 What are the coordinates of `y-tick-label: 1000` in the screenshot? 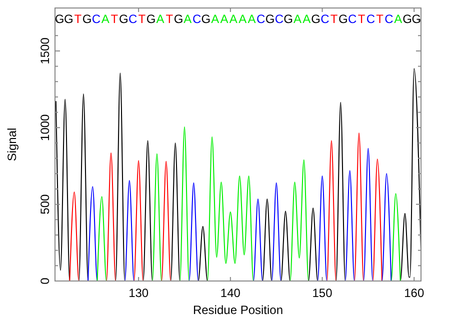 It's located at (45, 127).